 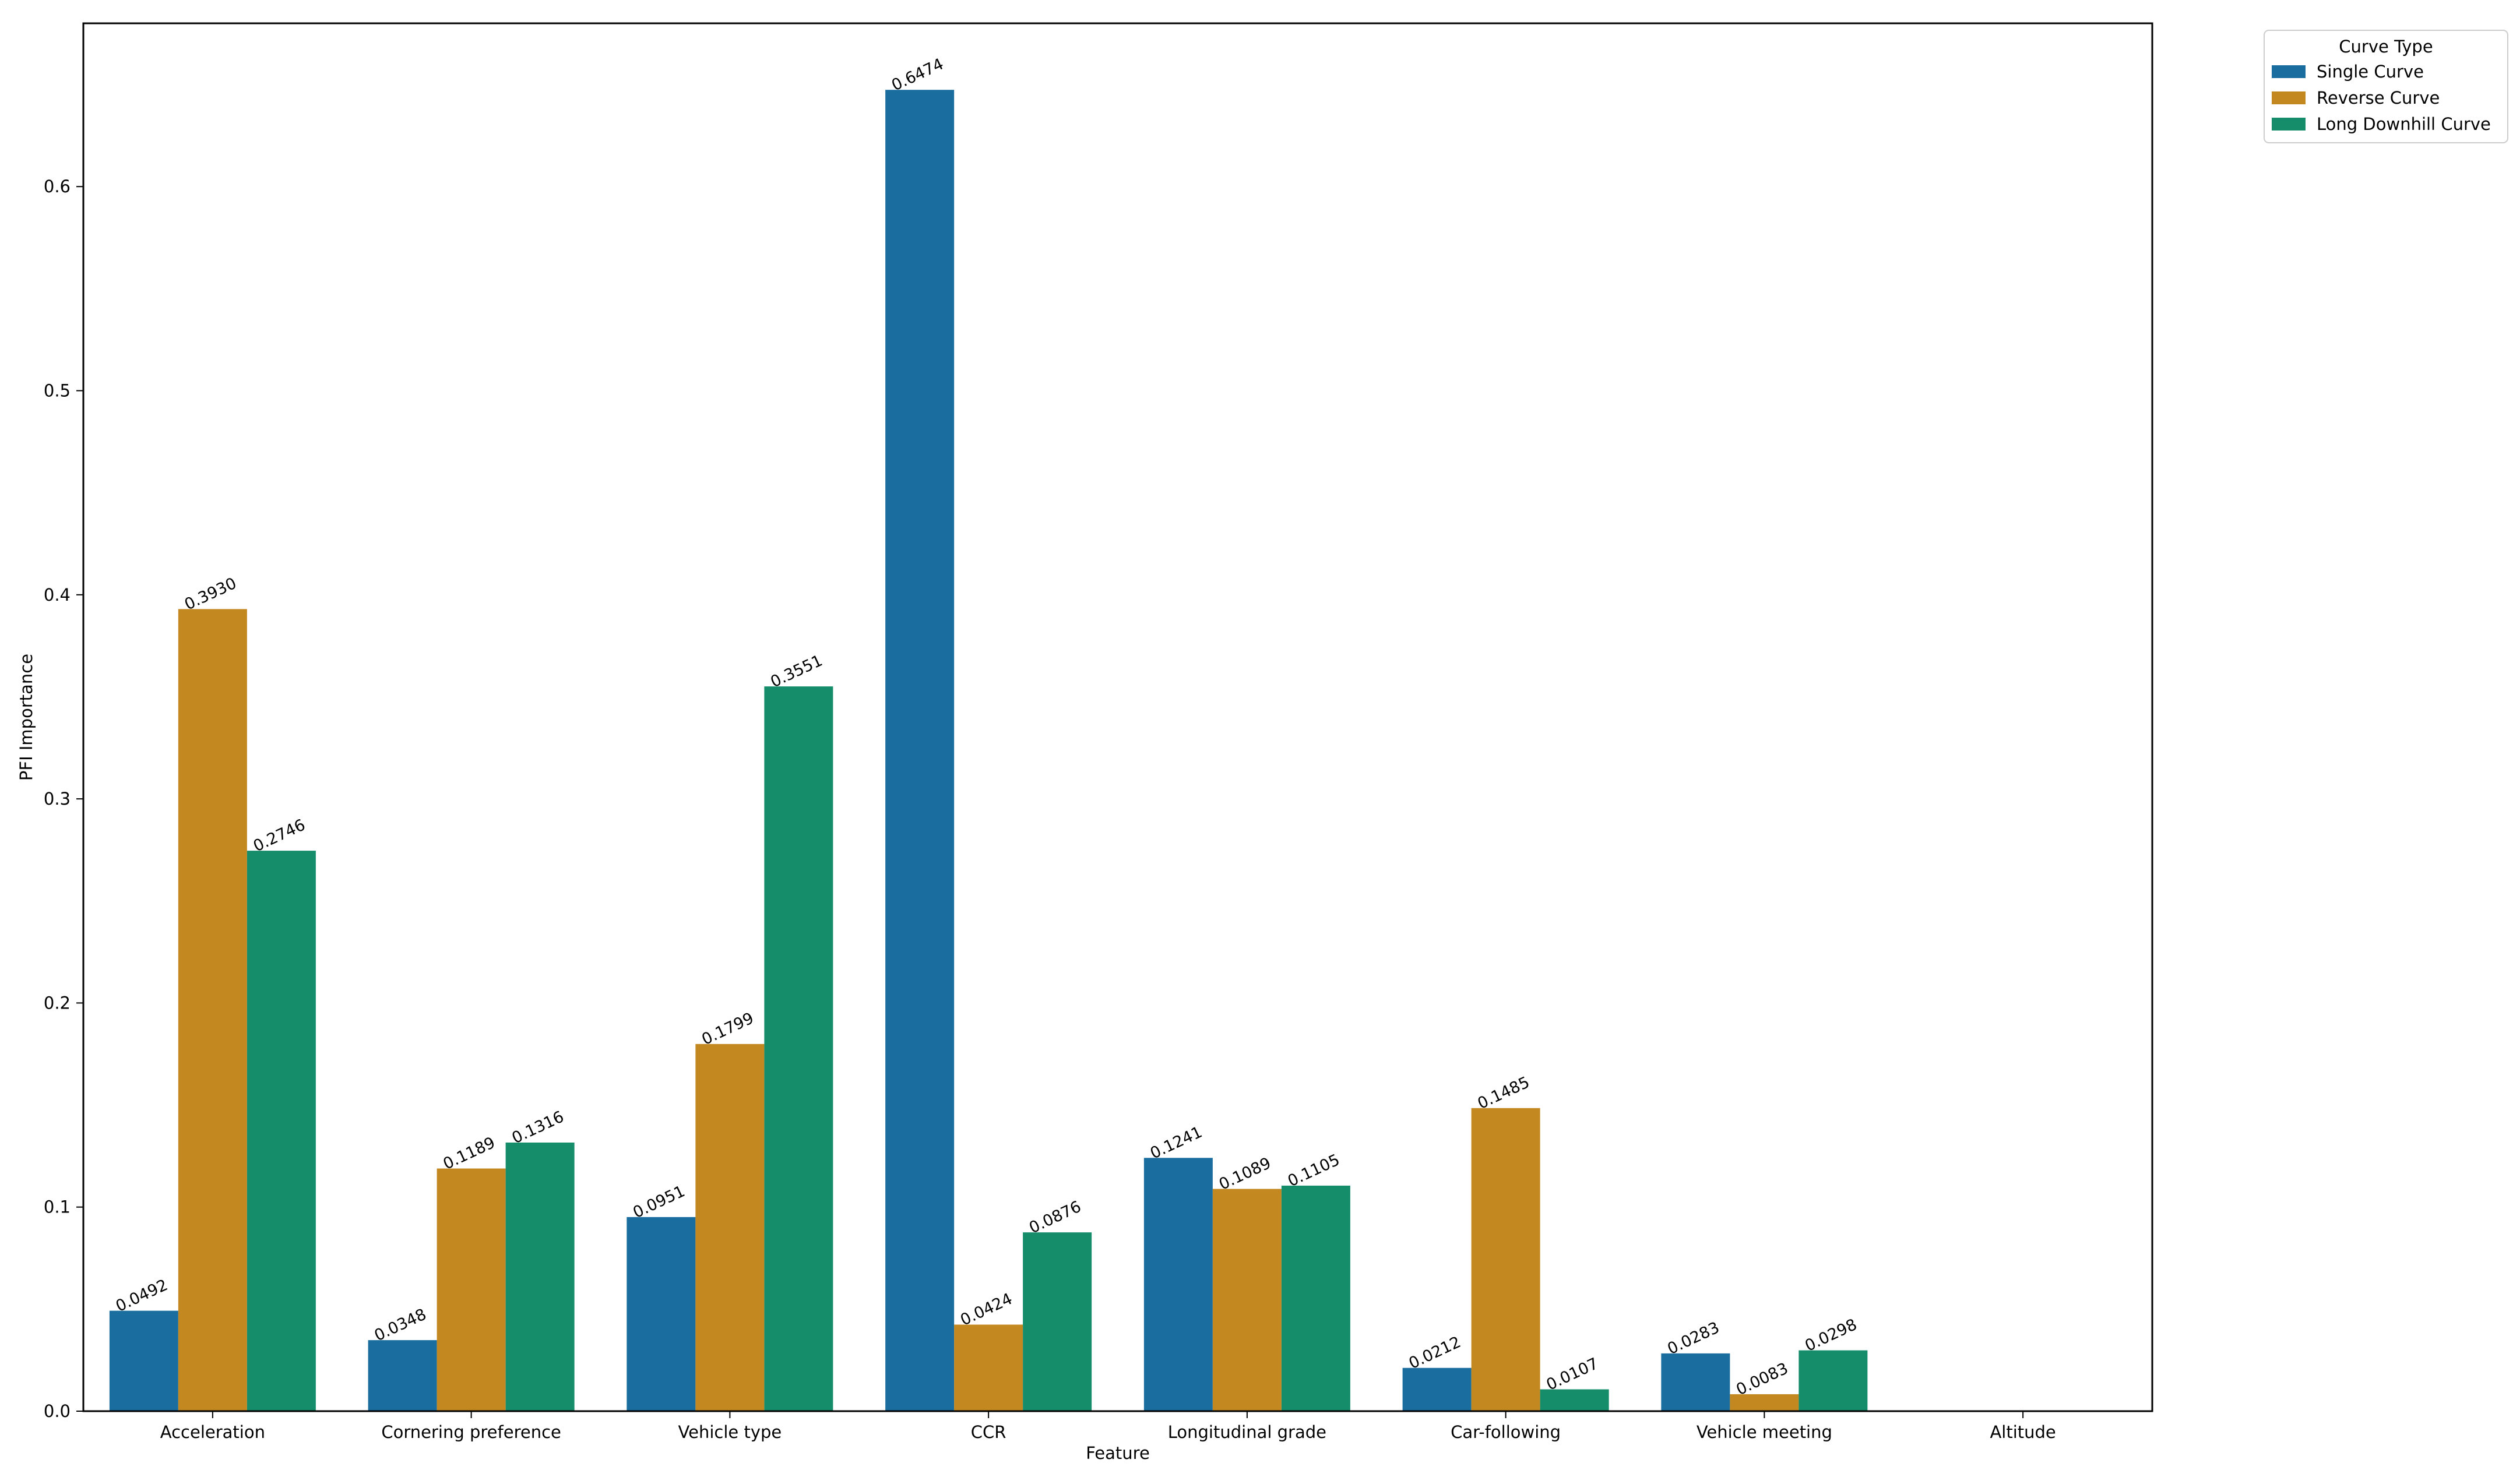 I want to click on y-tick-label: 0.4, so click(x=57, y=595).